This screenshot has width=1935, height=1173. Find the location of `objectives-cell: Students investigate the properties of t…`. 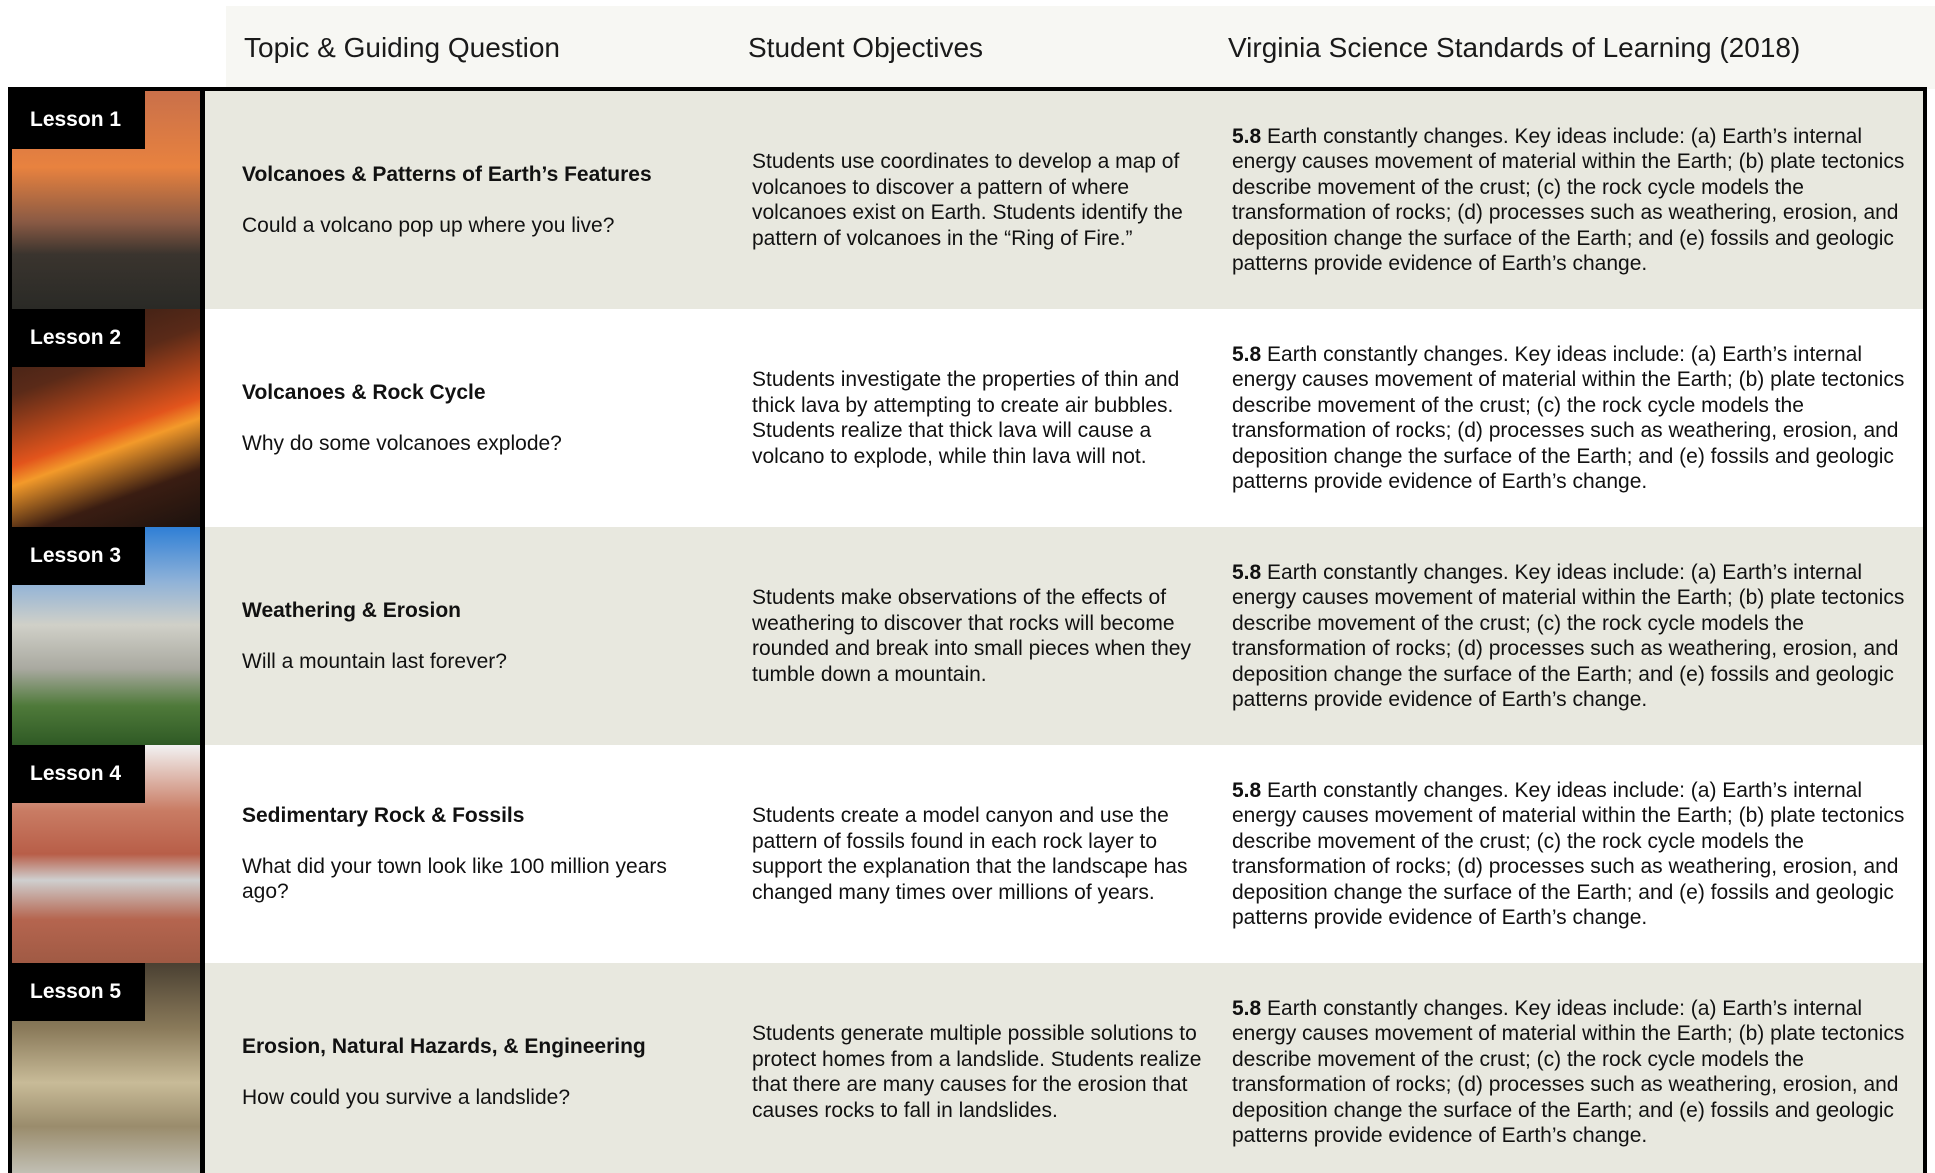

objectives-cell: Students investigate the properties of t… is located at coordinates (979, 418).